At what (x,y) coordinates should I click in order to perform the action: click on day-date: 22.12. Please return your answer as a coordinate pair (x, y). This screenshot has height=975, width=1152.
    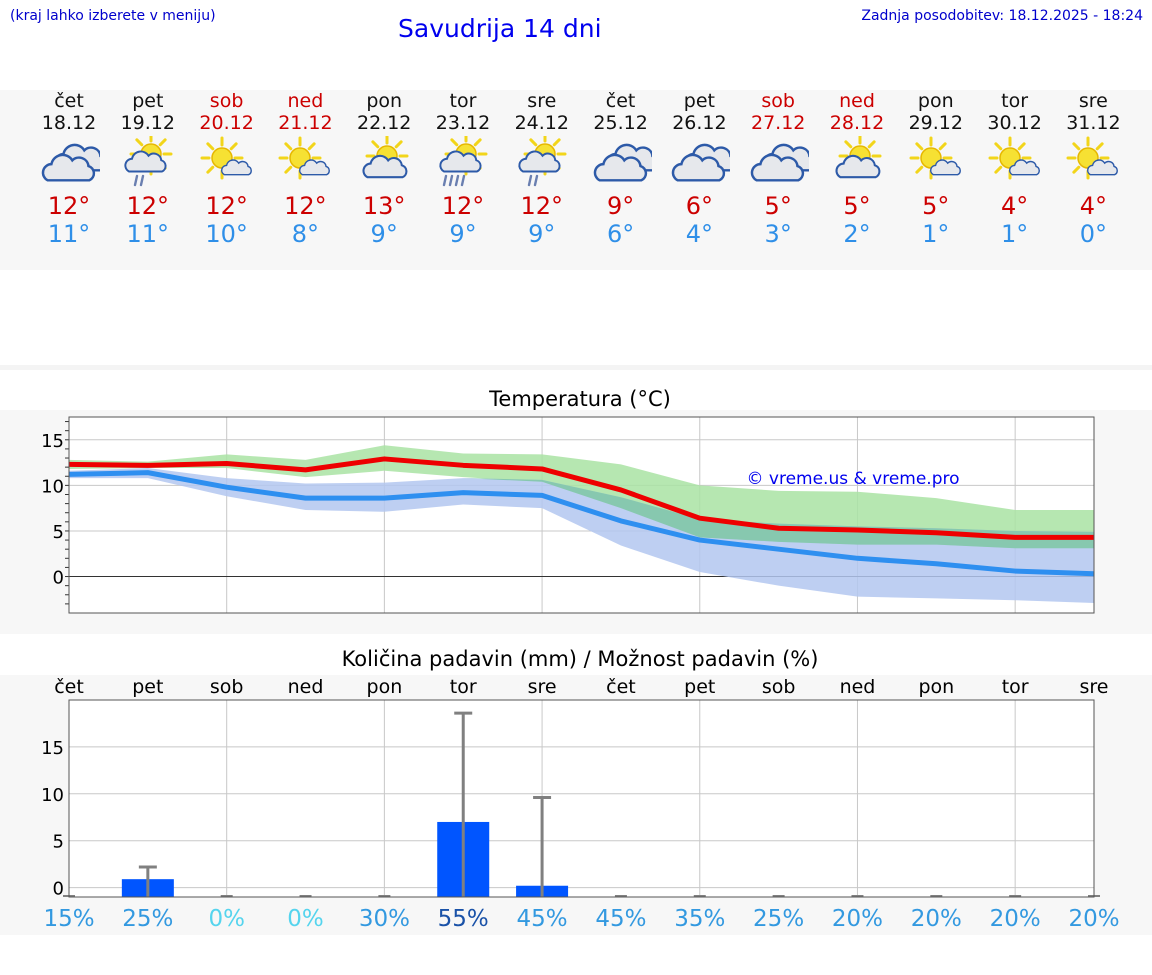
    Looking at the image, I should click on (384, 123).